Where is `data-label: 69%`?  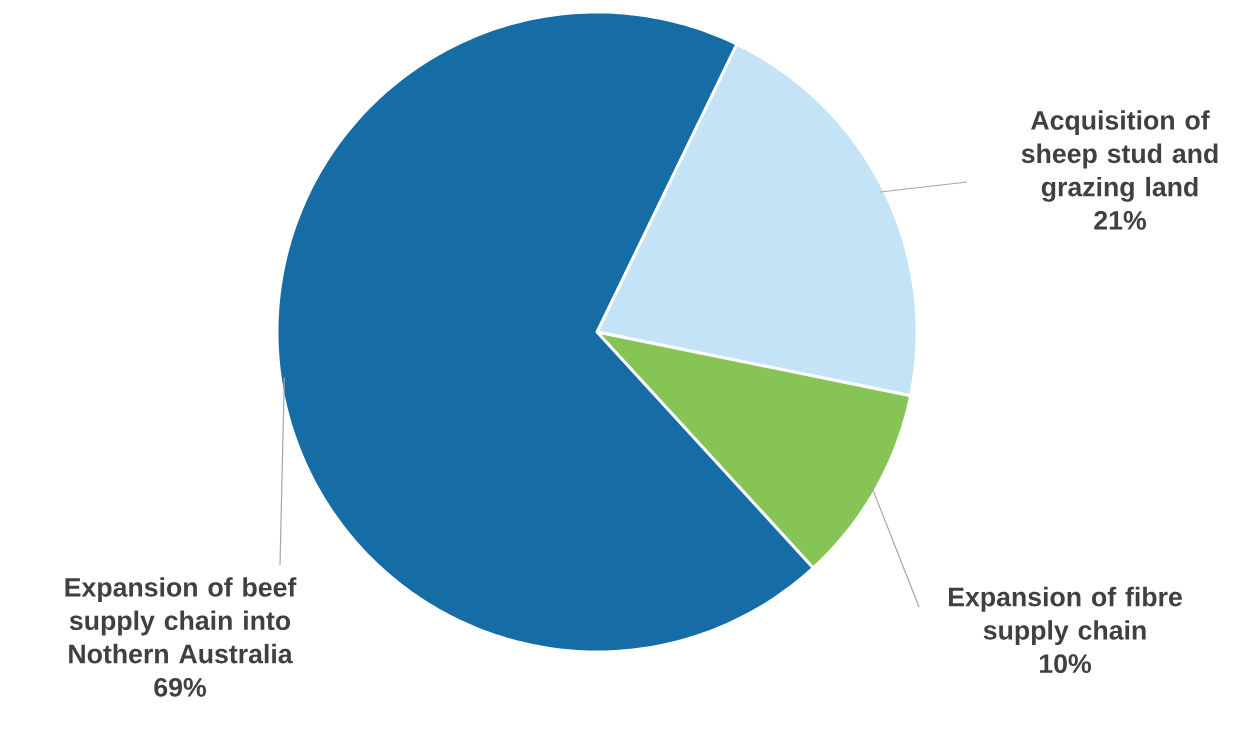
data-label: 69% is located at coordinates (180, 687).